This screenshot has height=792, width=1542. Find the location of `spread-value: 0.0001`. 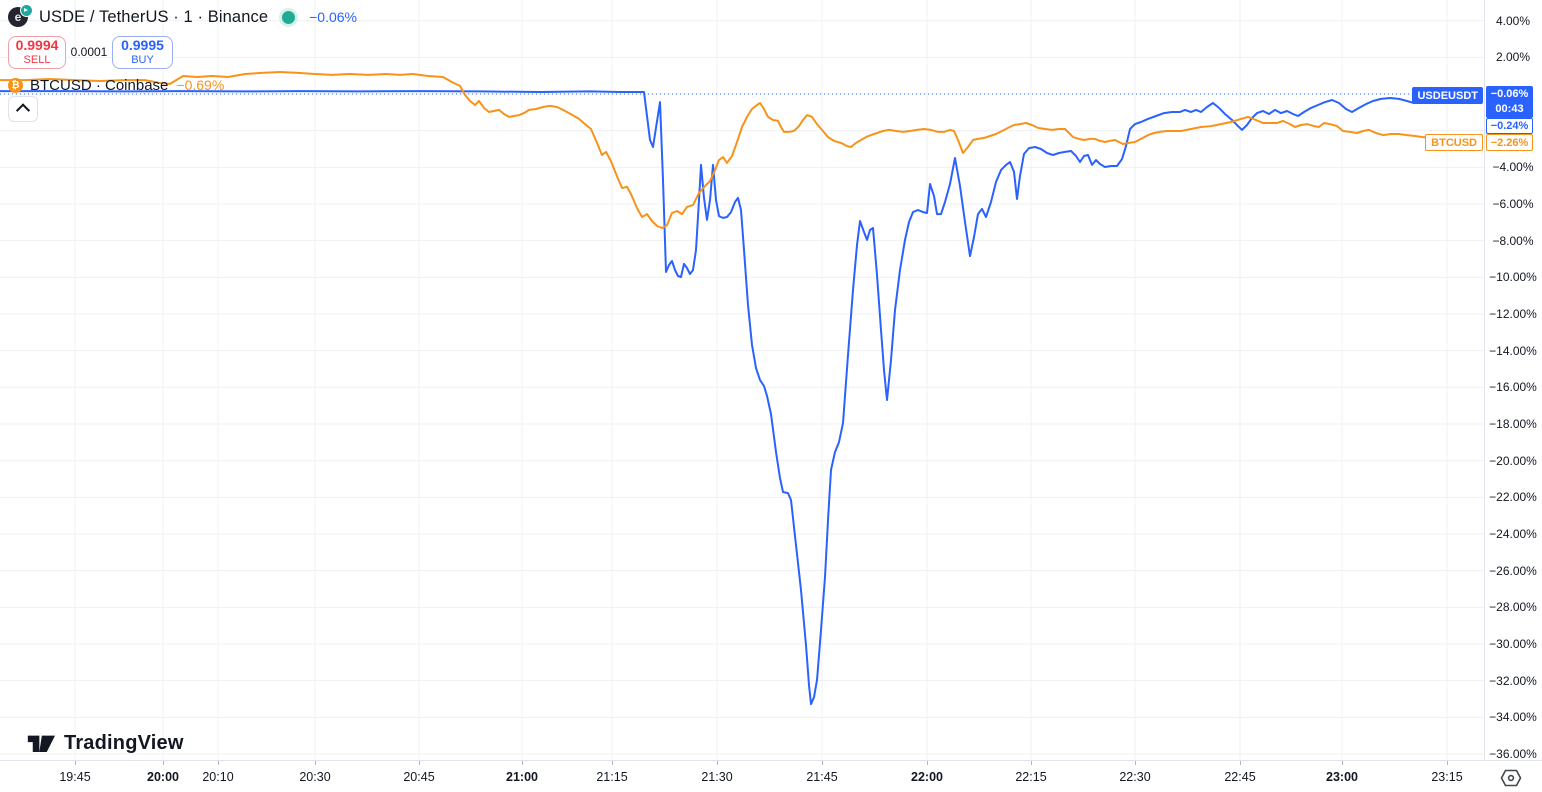

spread-value: 0.0001 is located at coordinates (89, 52).